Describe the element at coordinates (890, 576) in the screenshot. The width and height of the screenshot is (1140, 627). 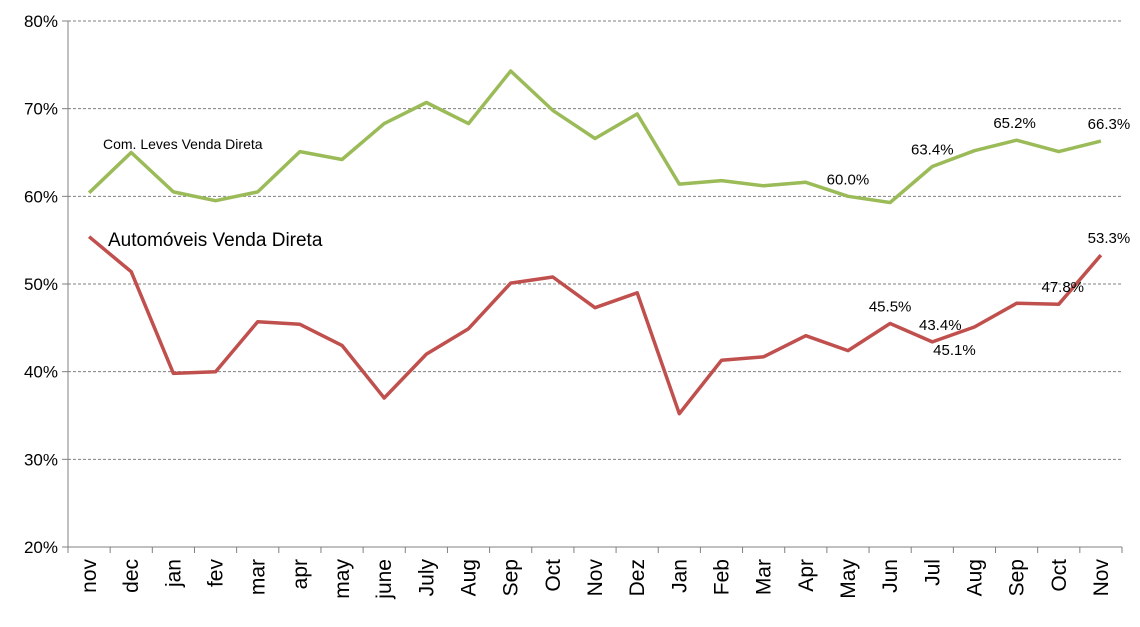
I see `x-tick-label: Jun` at that location.